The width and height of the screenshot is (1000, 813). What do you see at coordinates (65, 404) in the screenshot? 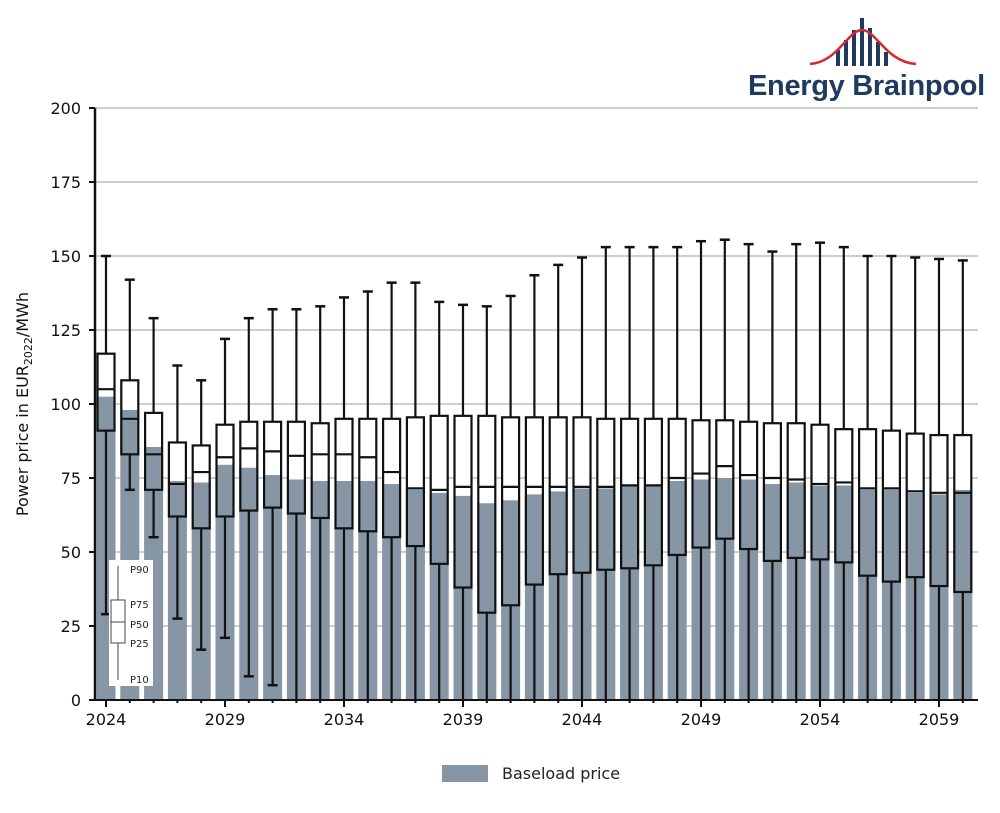
I see `y-tick-label: 100` at bounding box center [65, 404].